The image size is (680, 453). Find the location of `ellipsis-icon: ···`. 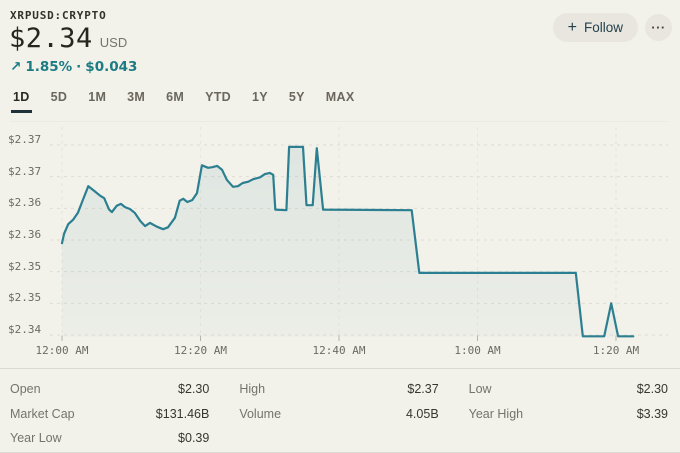

ellipsis-icon: ··· is located at coordinates (658, 27).